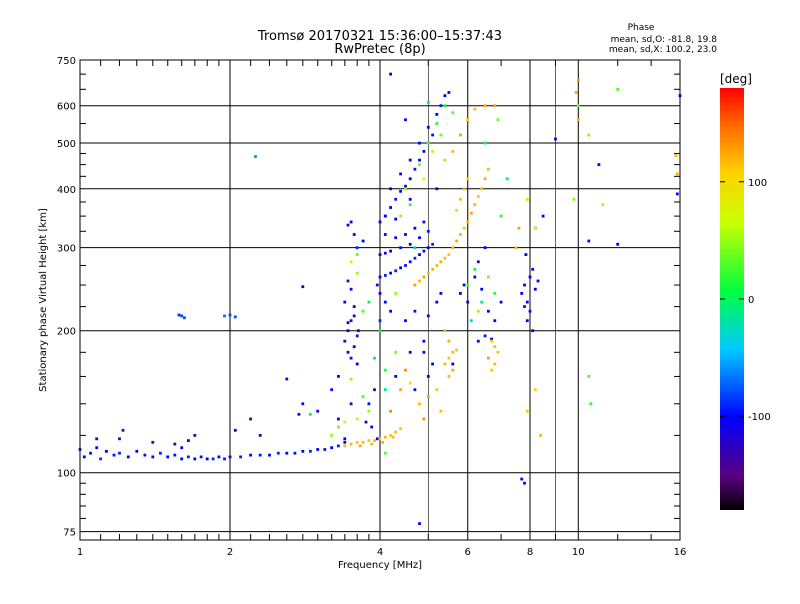  I want to click on colorbar-tick-label: -100, so click(759, 417).